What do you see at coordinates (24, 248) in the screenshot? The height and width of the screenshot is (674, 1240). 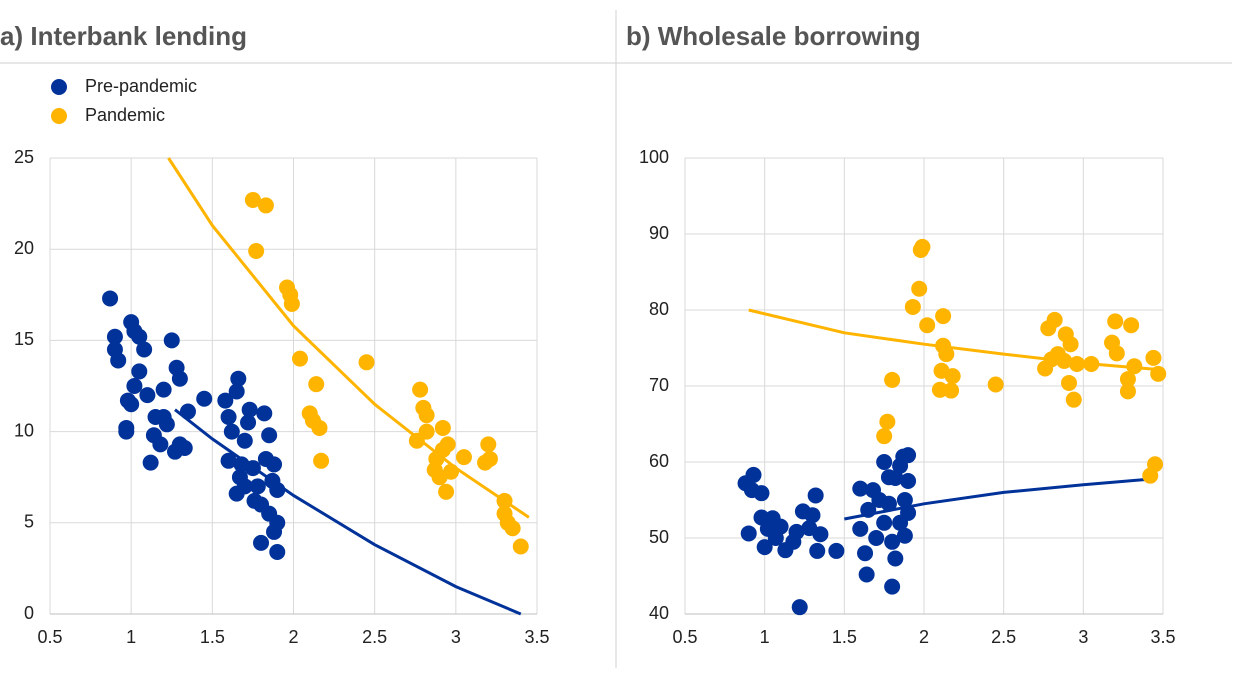 I see `y-tick-label: 20` at bounding box center [24, 248].